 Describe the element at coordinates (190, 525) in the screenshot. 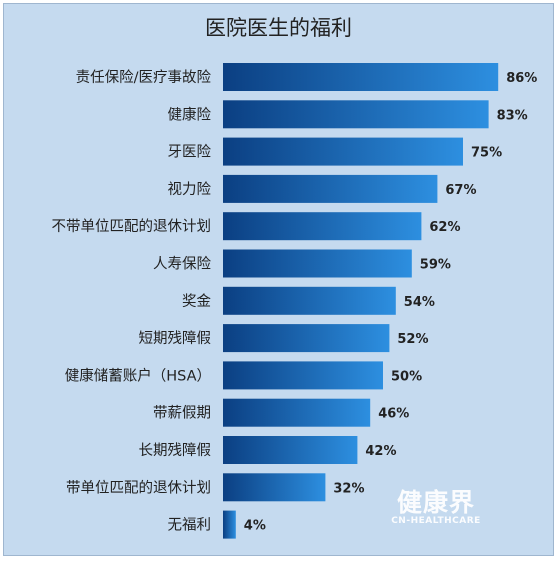

I see `category-label: 无福利` at that location.